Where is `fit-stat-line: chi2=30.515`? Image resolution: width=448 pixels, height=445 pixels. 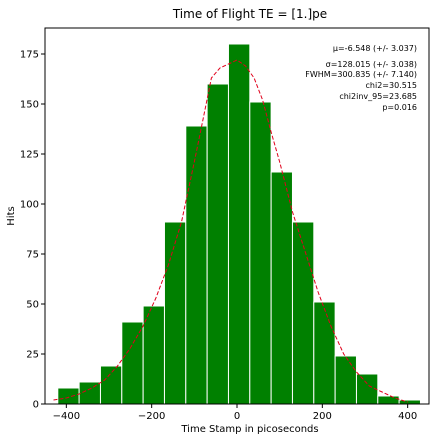
fit-stat-line: chi2=30.515 is located at coordinates (391, 85).